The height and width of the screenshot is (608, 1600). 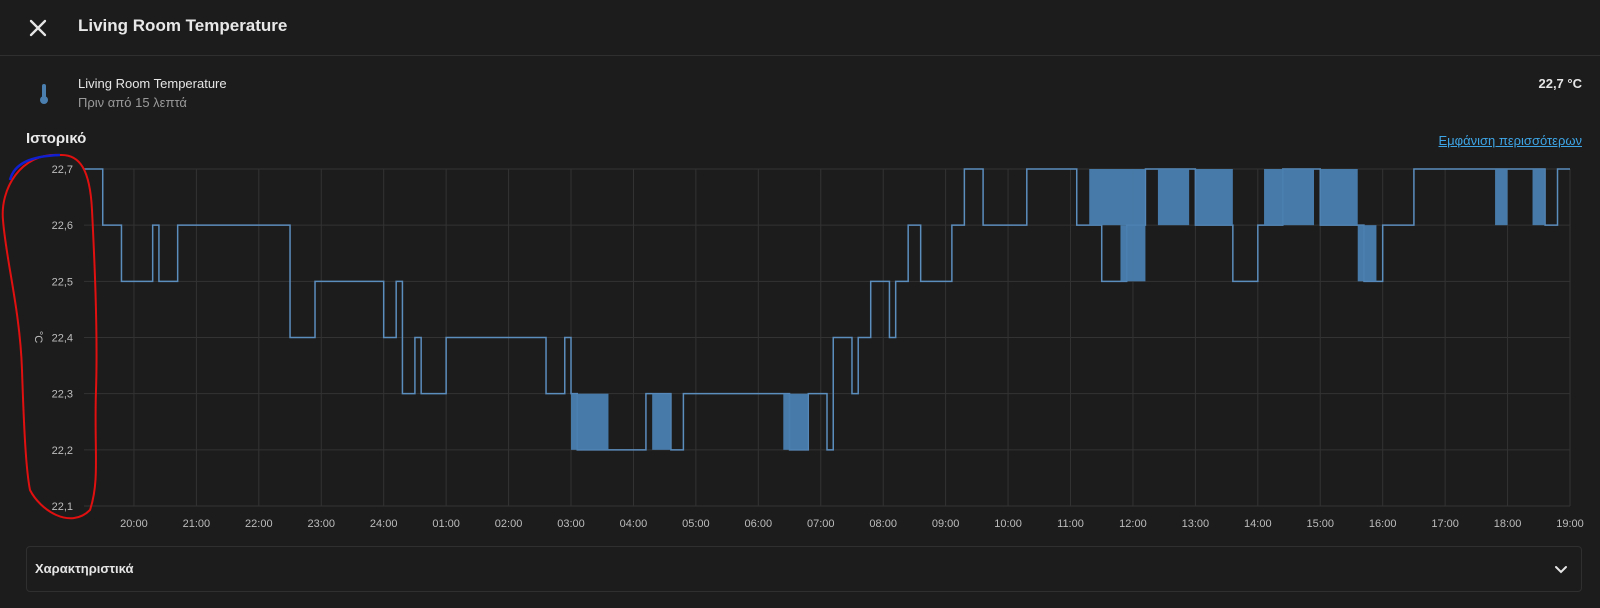 What do you see at coordinates (571, 524) in the screenshot?
I see `x-tick-label: 03:00` at bounding box center [571, 524].